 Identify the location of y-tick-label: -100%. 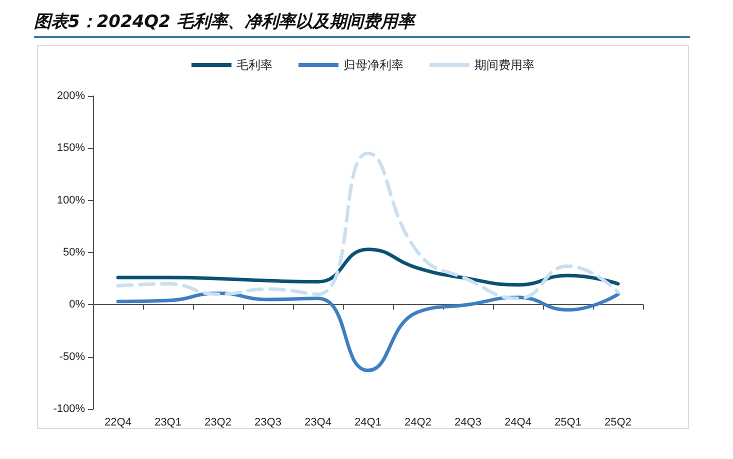
(69, 409).